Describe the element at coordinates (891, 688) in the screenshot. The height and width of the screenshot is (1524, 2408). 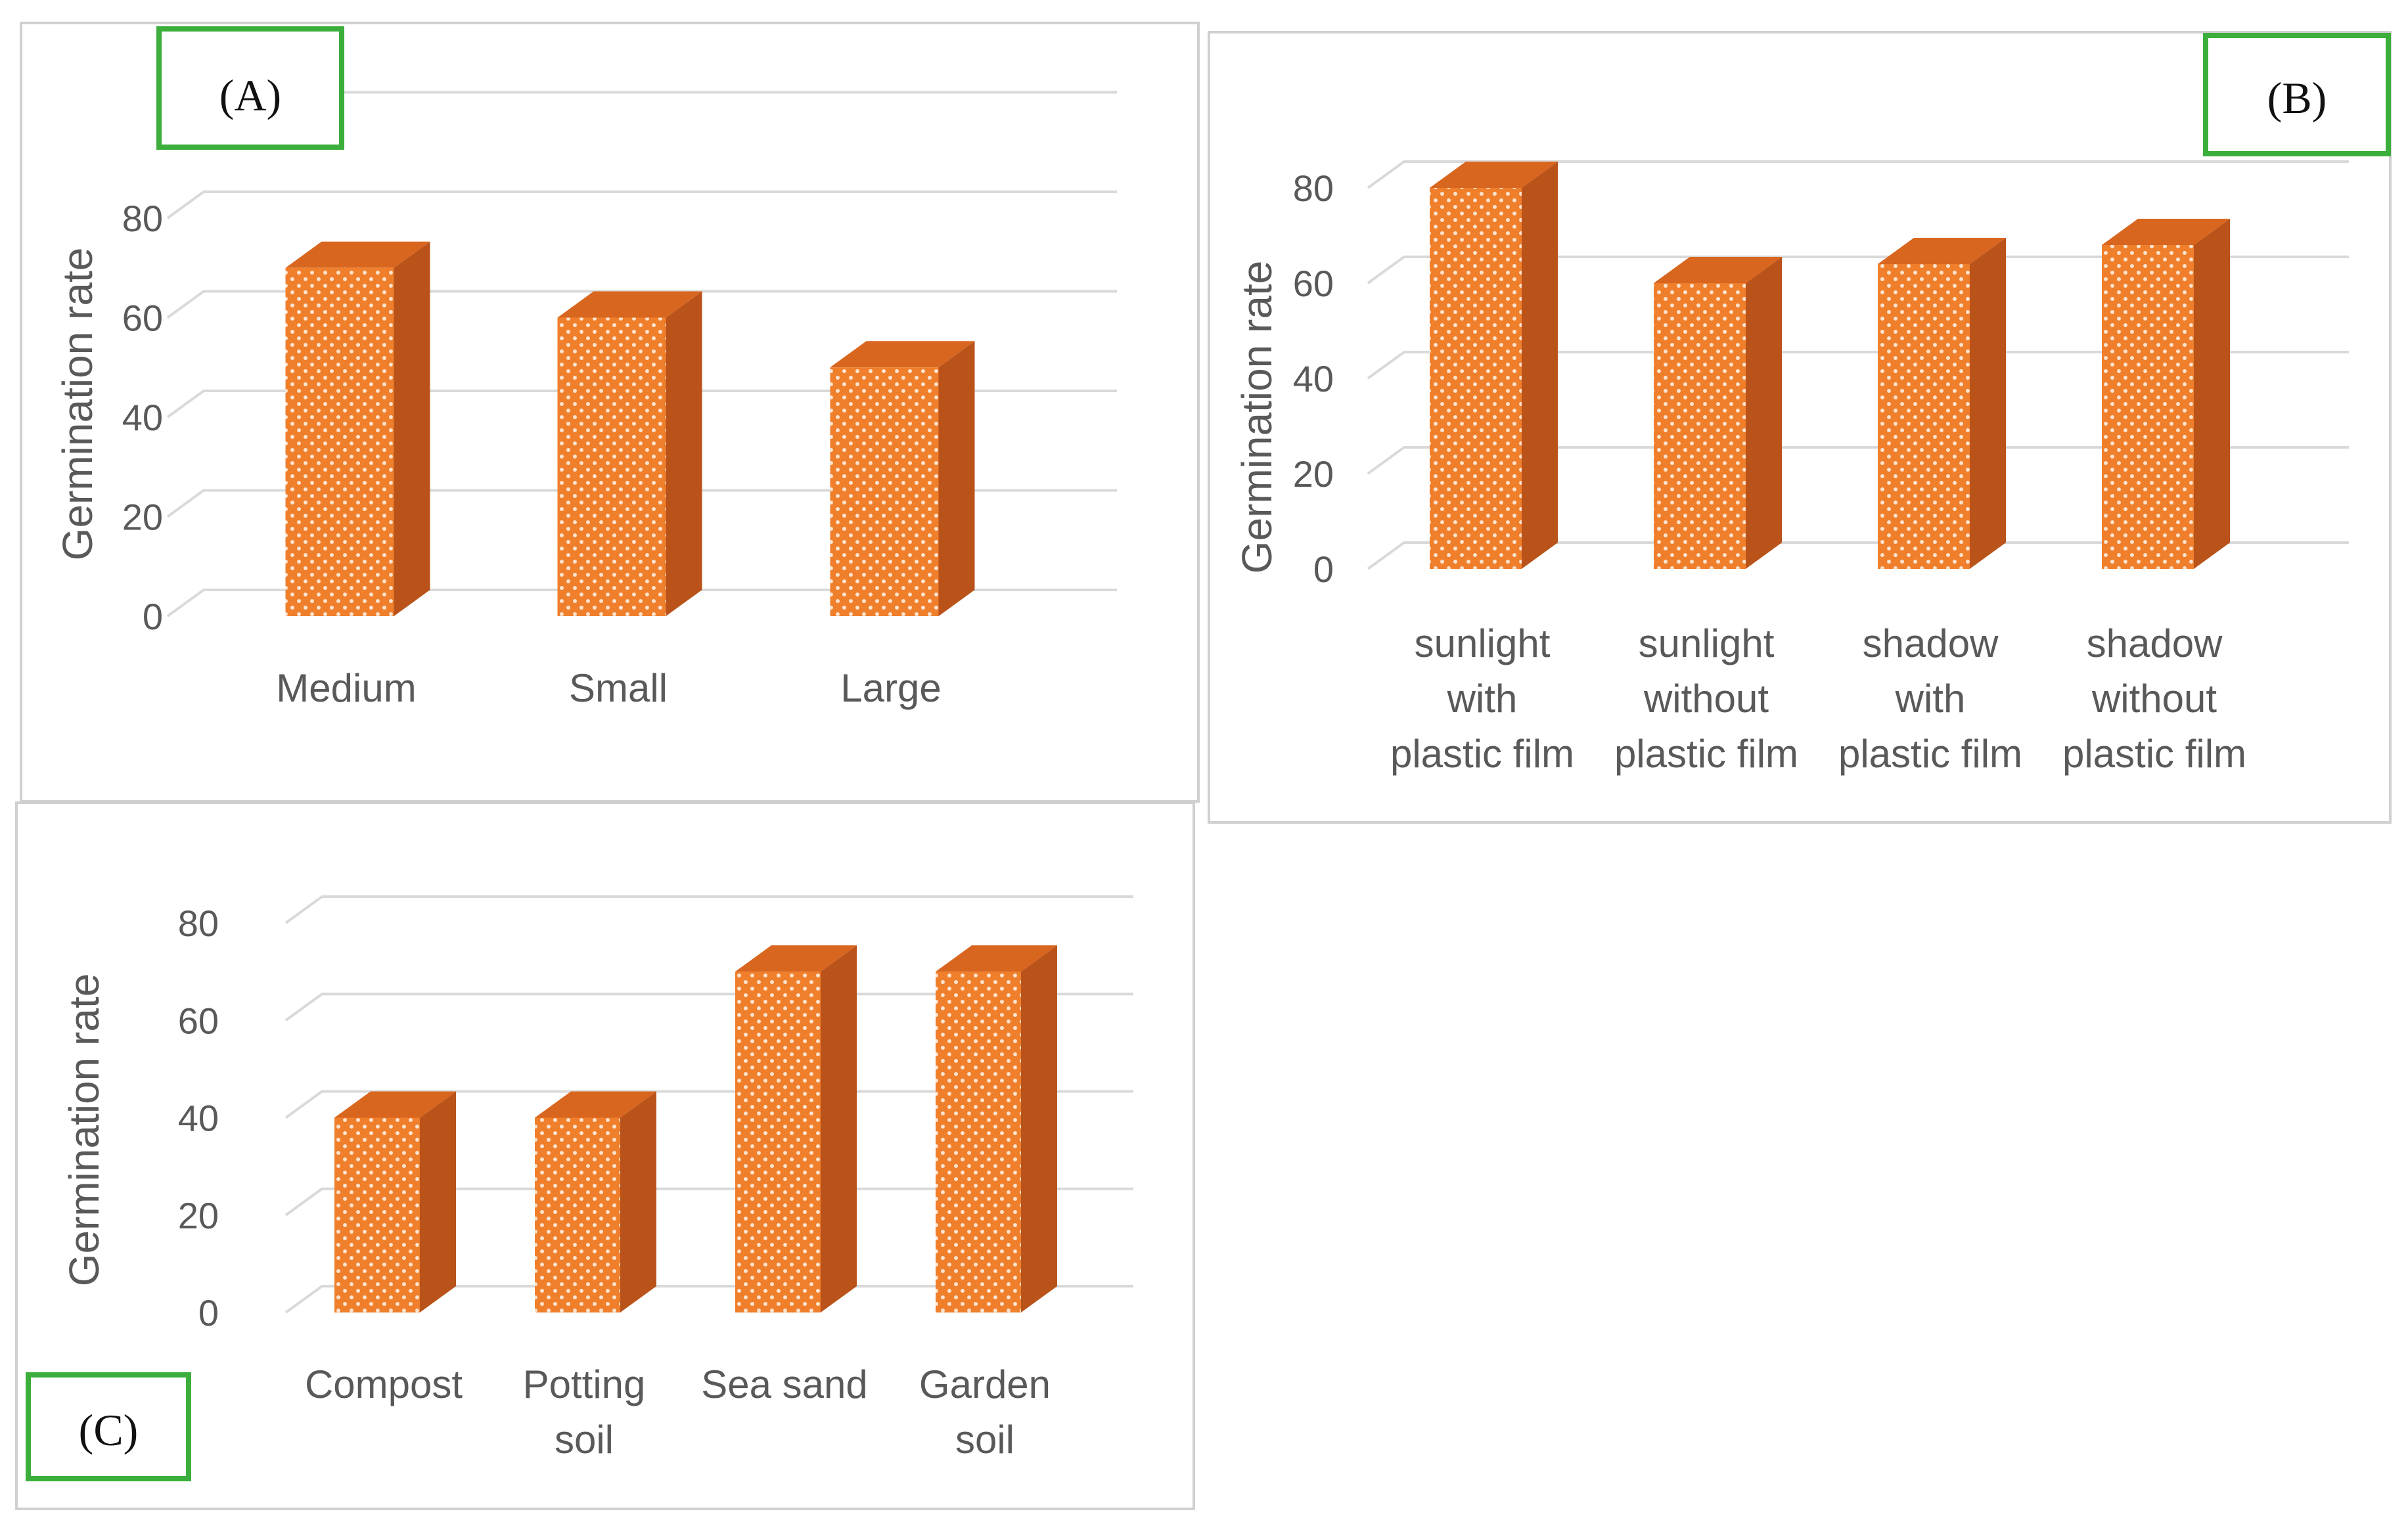
I see `category-label: Large` at that location.